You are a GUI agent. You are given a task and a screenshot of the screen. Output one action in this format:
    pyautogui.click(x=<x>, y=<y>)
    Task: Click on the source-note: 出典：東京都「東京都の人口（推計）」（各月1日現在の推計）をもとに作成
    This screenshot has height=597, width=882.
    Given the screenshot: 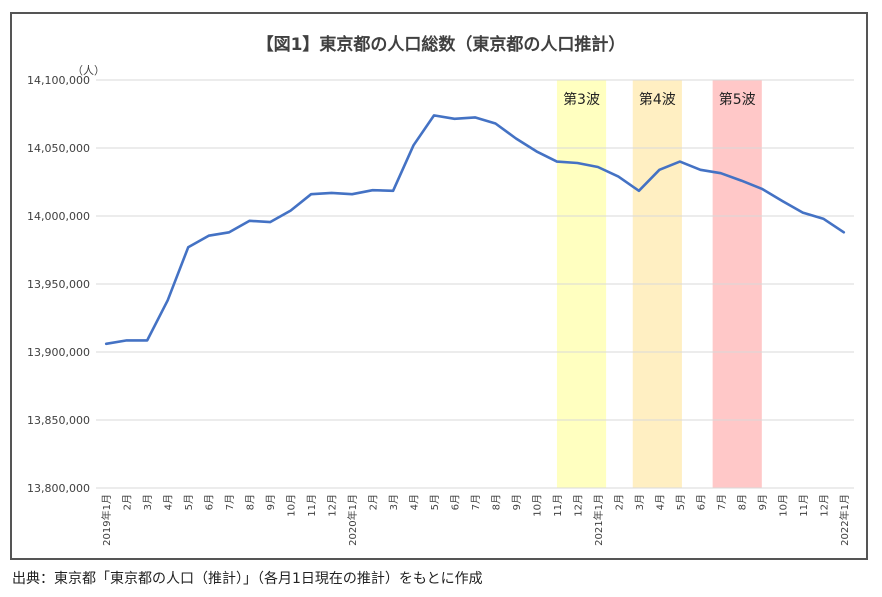 What is the action you would take?
    pyautogui.click(x=247, y=579)
    